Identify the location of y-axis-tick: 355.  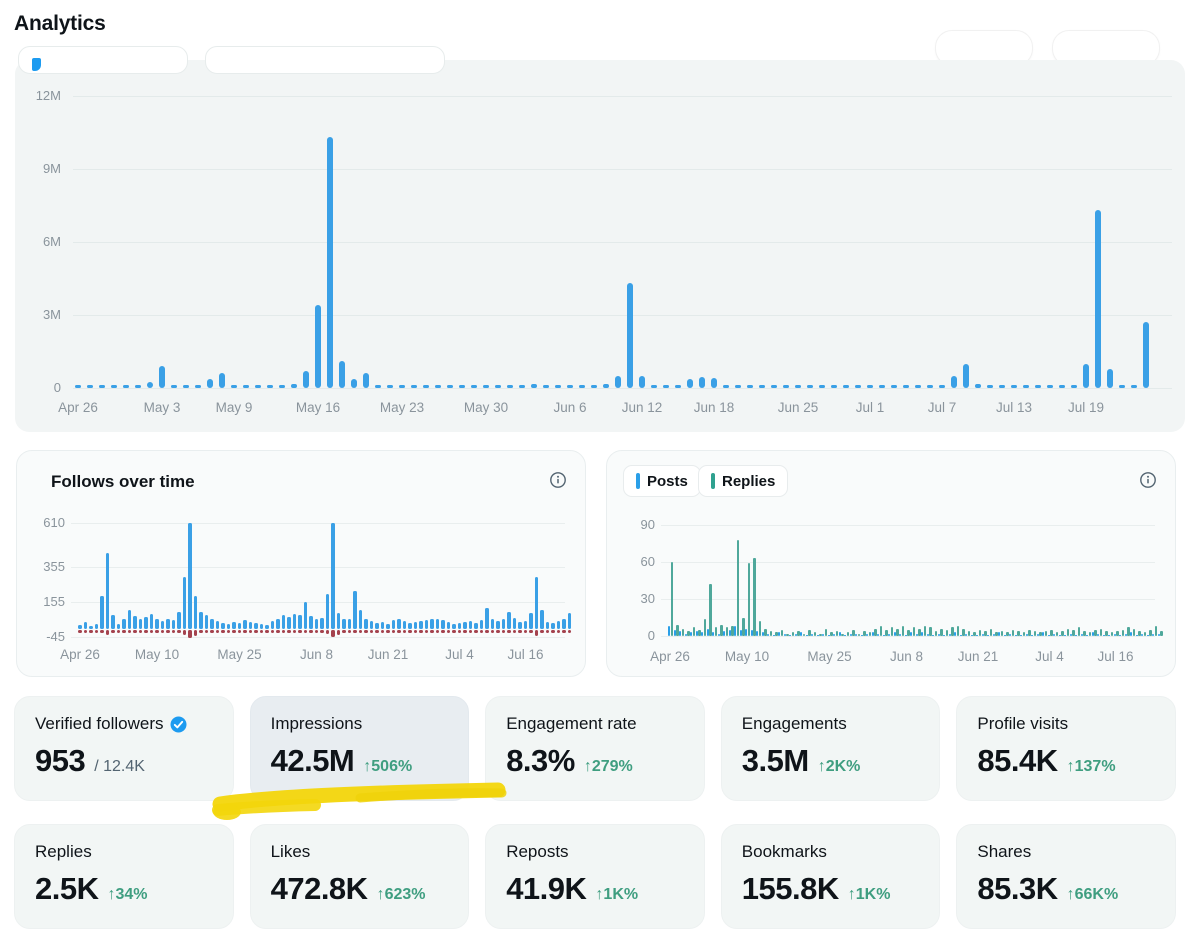
(54, 567).